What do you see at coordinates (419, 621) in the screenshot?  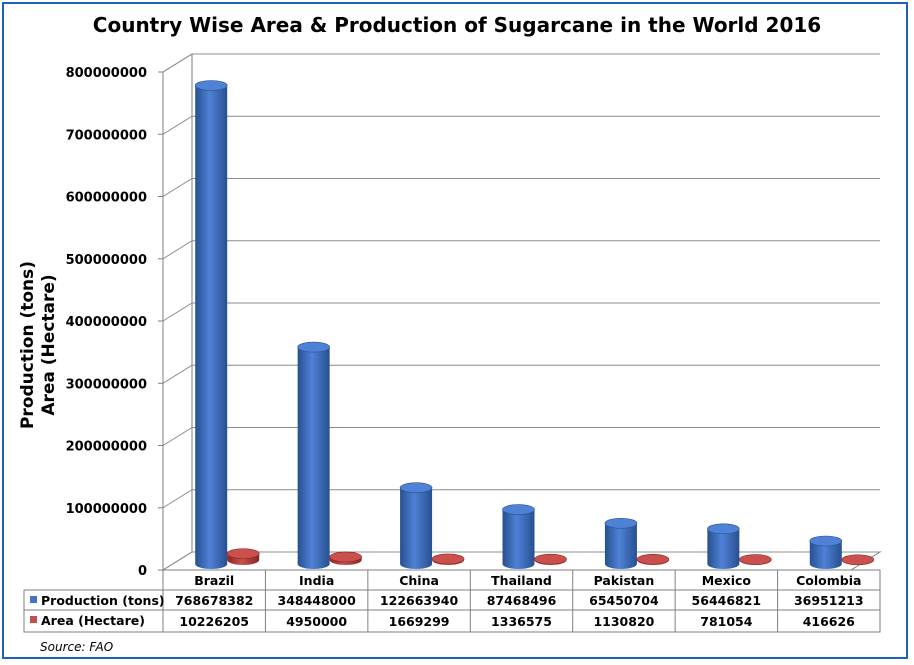 I see `data-label-area: 1669299` at bounding box center [419, 621].